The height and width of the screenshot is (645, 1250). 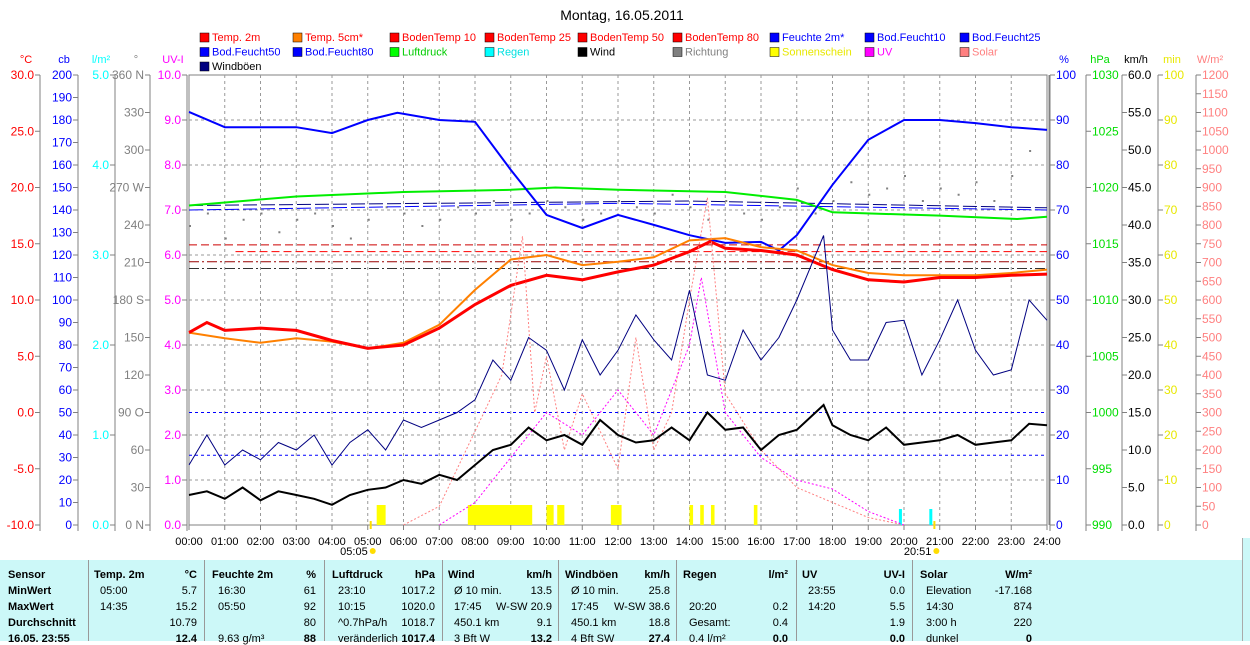 I want to click on cell-detail: ^0.7hPa/h, so click(x=363, y=623).